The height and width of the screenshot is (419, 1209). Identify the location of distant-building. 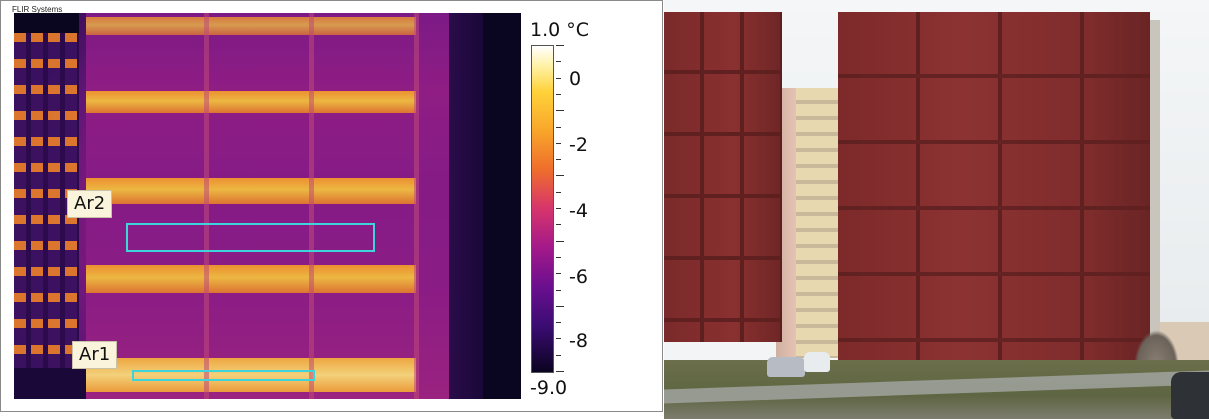
(807, 223).